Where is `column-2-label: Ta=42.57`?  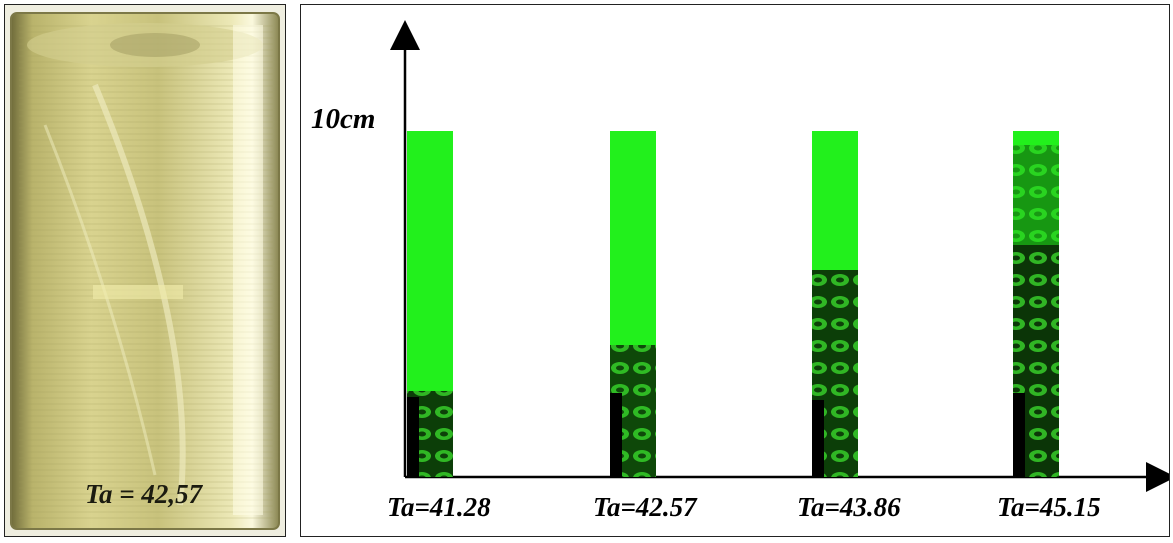 column-2-label: Ta=42.57 is located at coordinates (645, 507).